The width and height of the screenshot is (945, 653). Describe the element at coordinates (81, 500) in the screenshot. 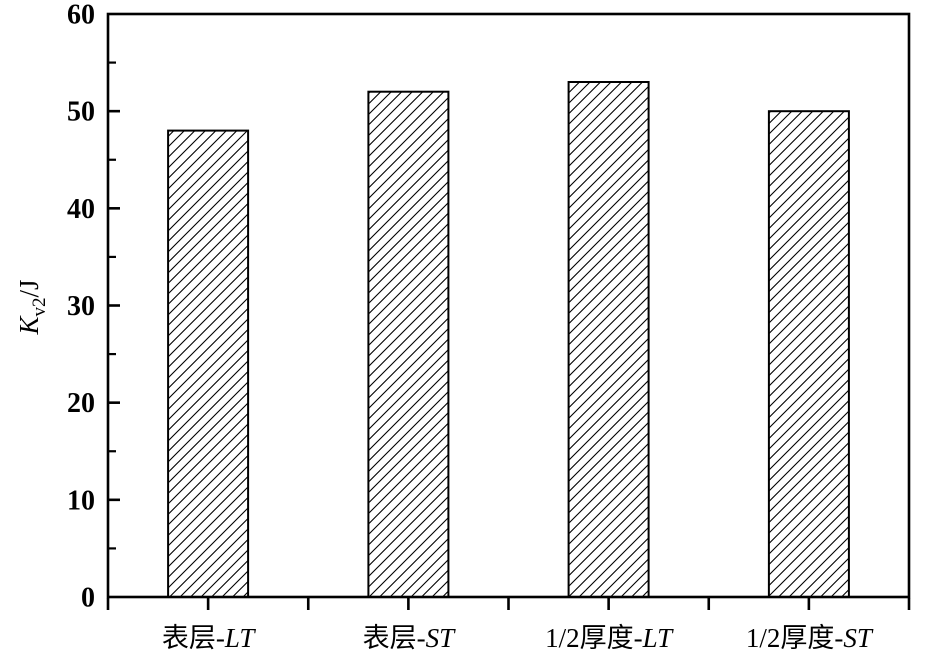

I see `y-tick-label: 10` at that location.